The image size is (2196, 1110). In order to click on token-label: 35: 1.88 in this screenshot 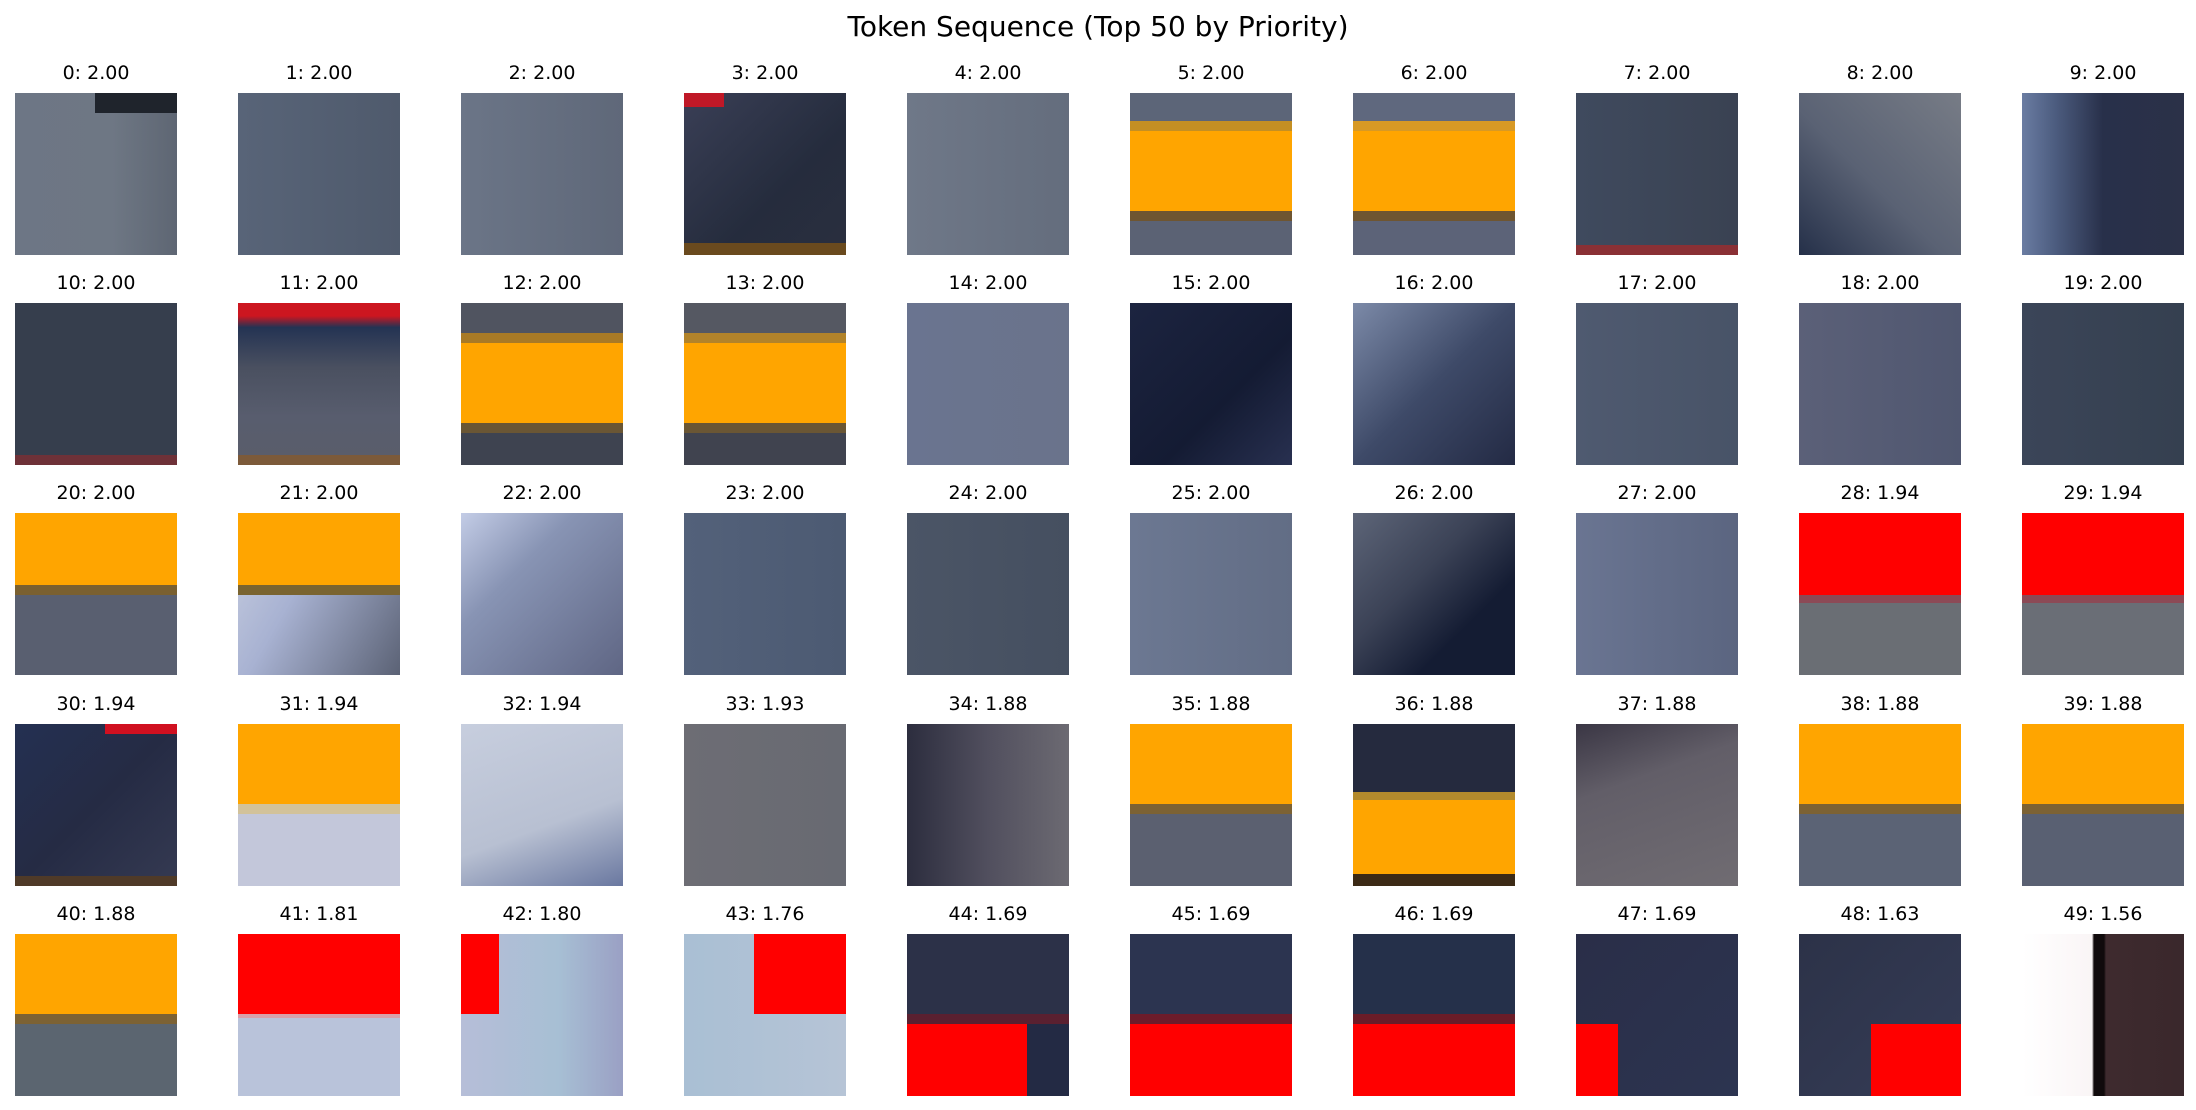, I will do `click(1211, 704)`.